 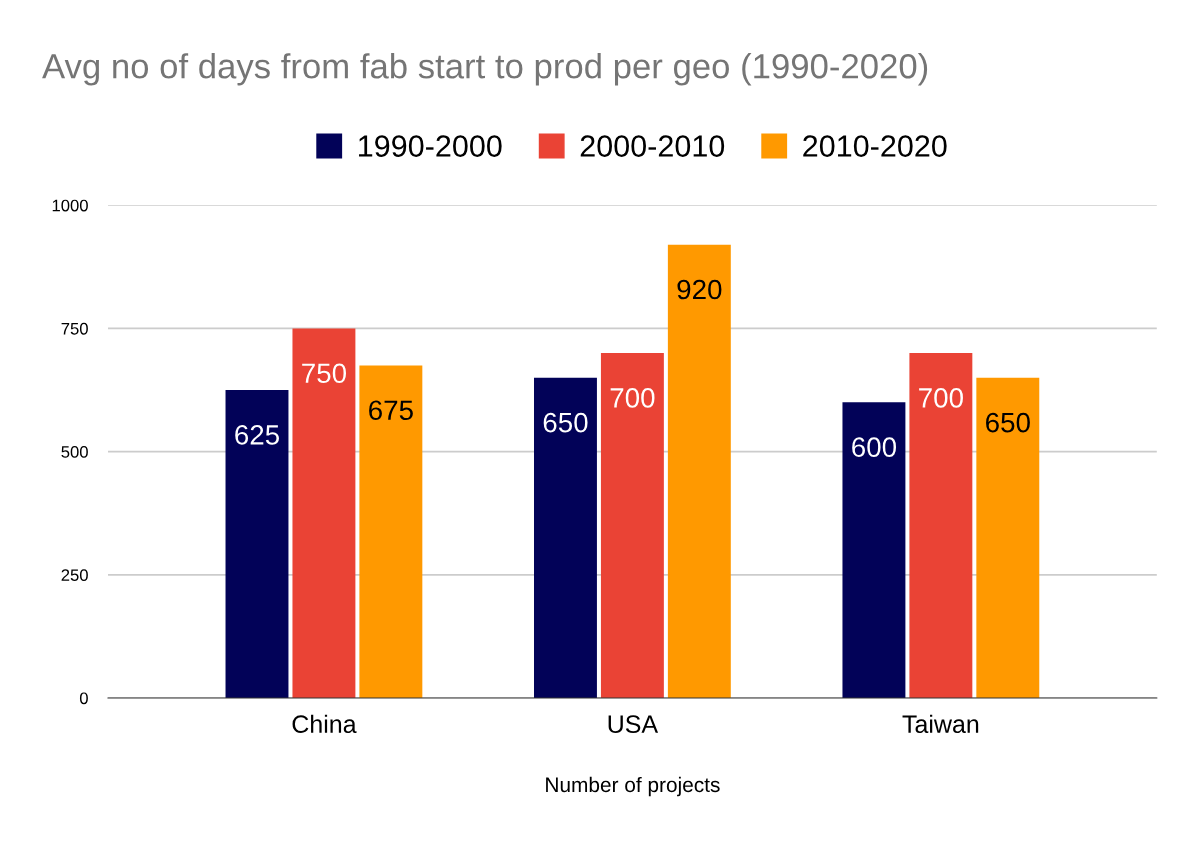 What do you see at coordinates (257, 435) in the screenshot?
I see `data-label: 625` at bounding box center [257, 435].